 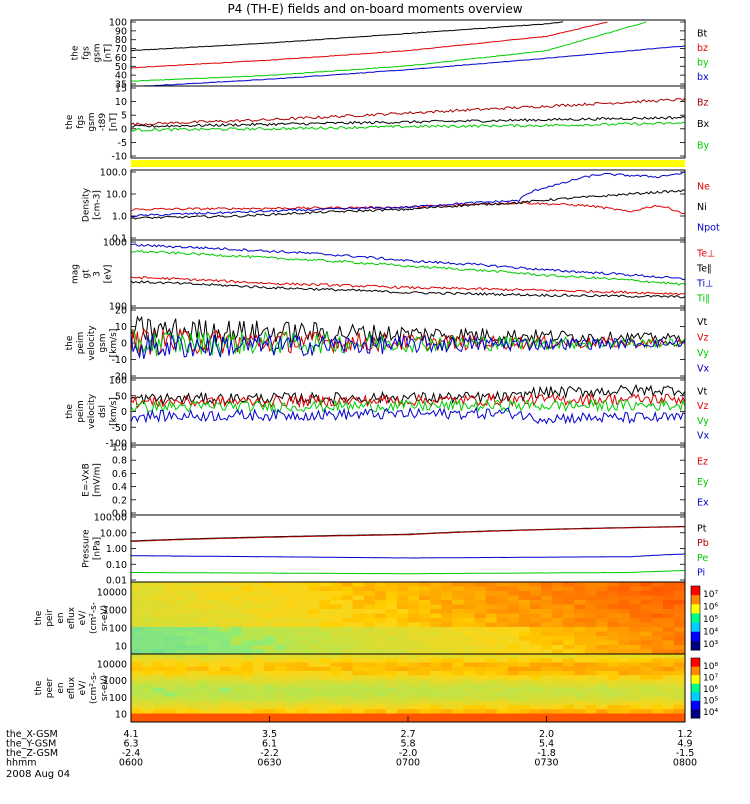 I want to click on series-line-Te⊥, so click(x=408, y=286).